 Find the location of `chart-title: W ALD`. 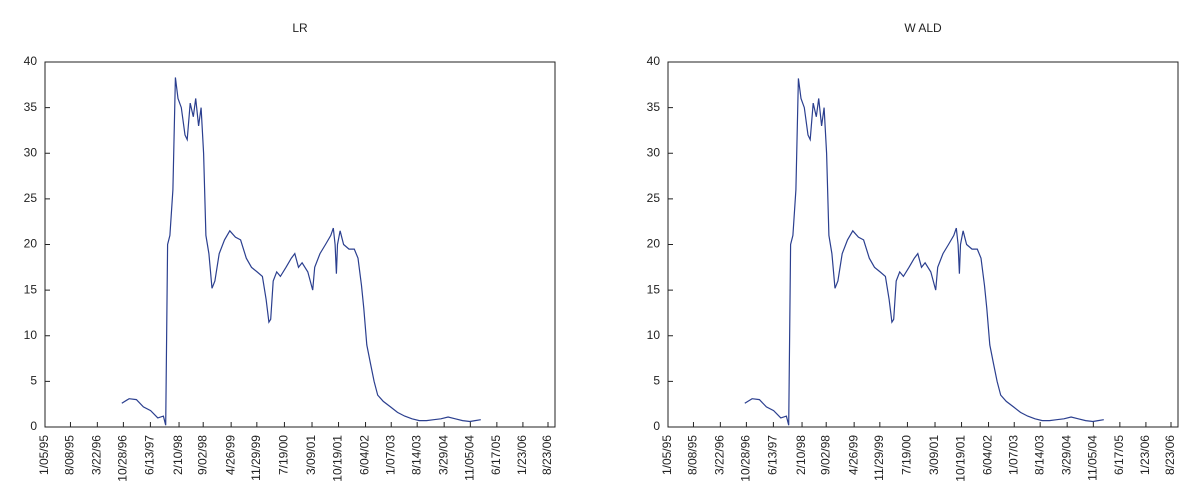

chart-title: W ALD is located at coordinates (923, 28).